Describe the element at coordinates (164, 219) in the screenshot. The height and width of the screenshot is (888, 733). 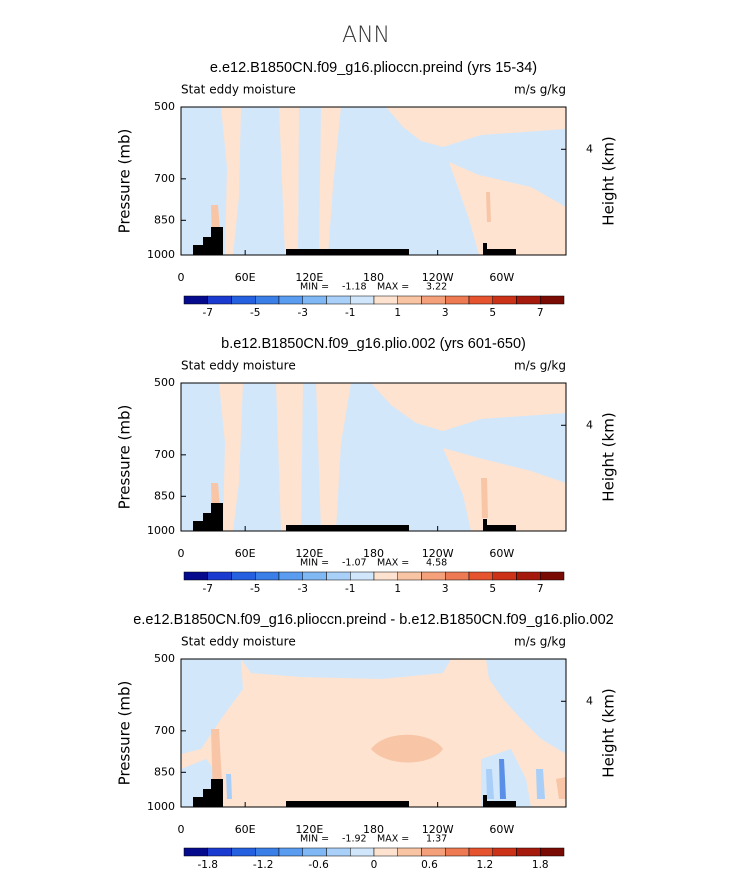
I see `y-tick-label: 850` at that location.